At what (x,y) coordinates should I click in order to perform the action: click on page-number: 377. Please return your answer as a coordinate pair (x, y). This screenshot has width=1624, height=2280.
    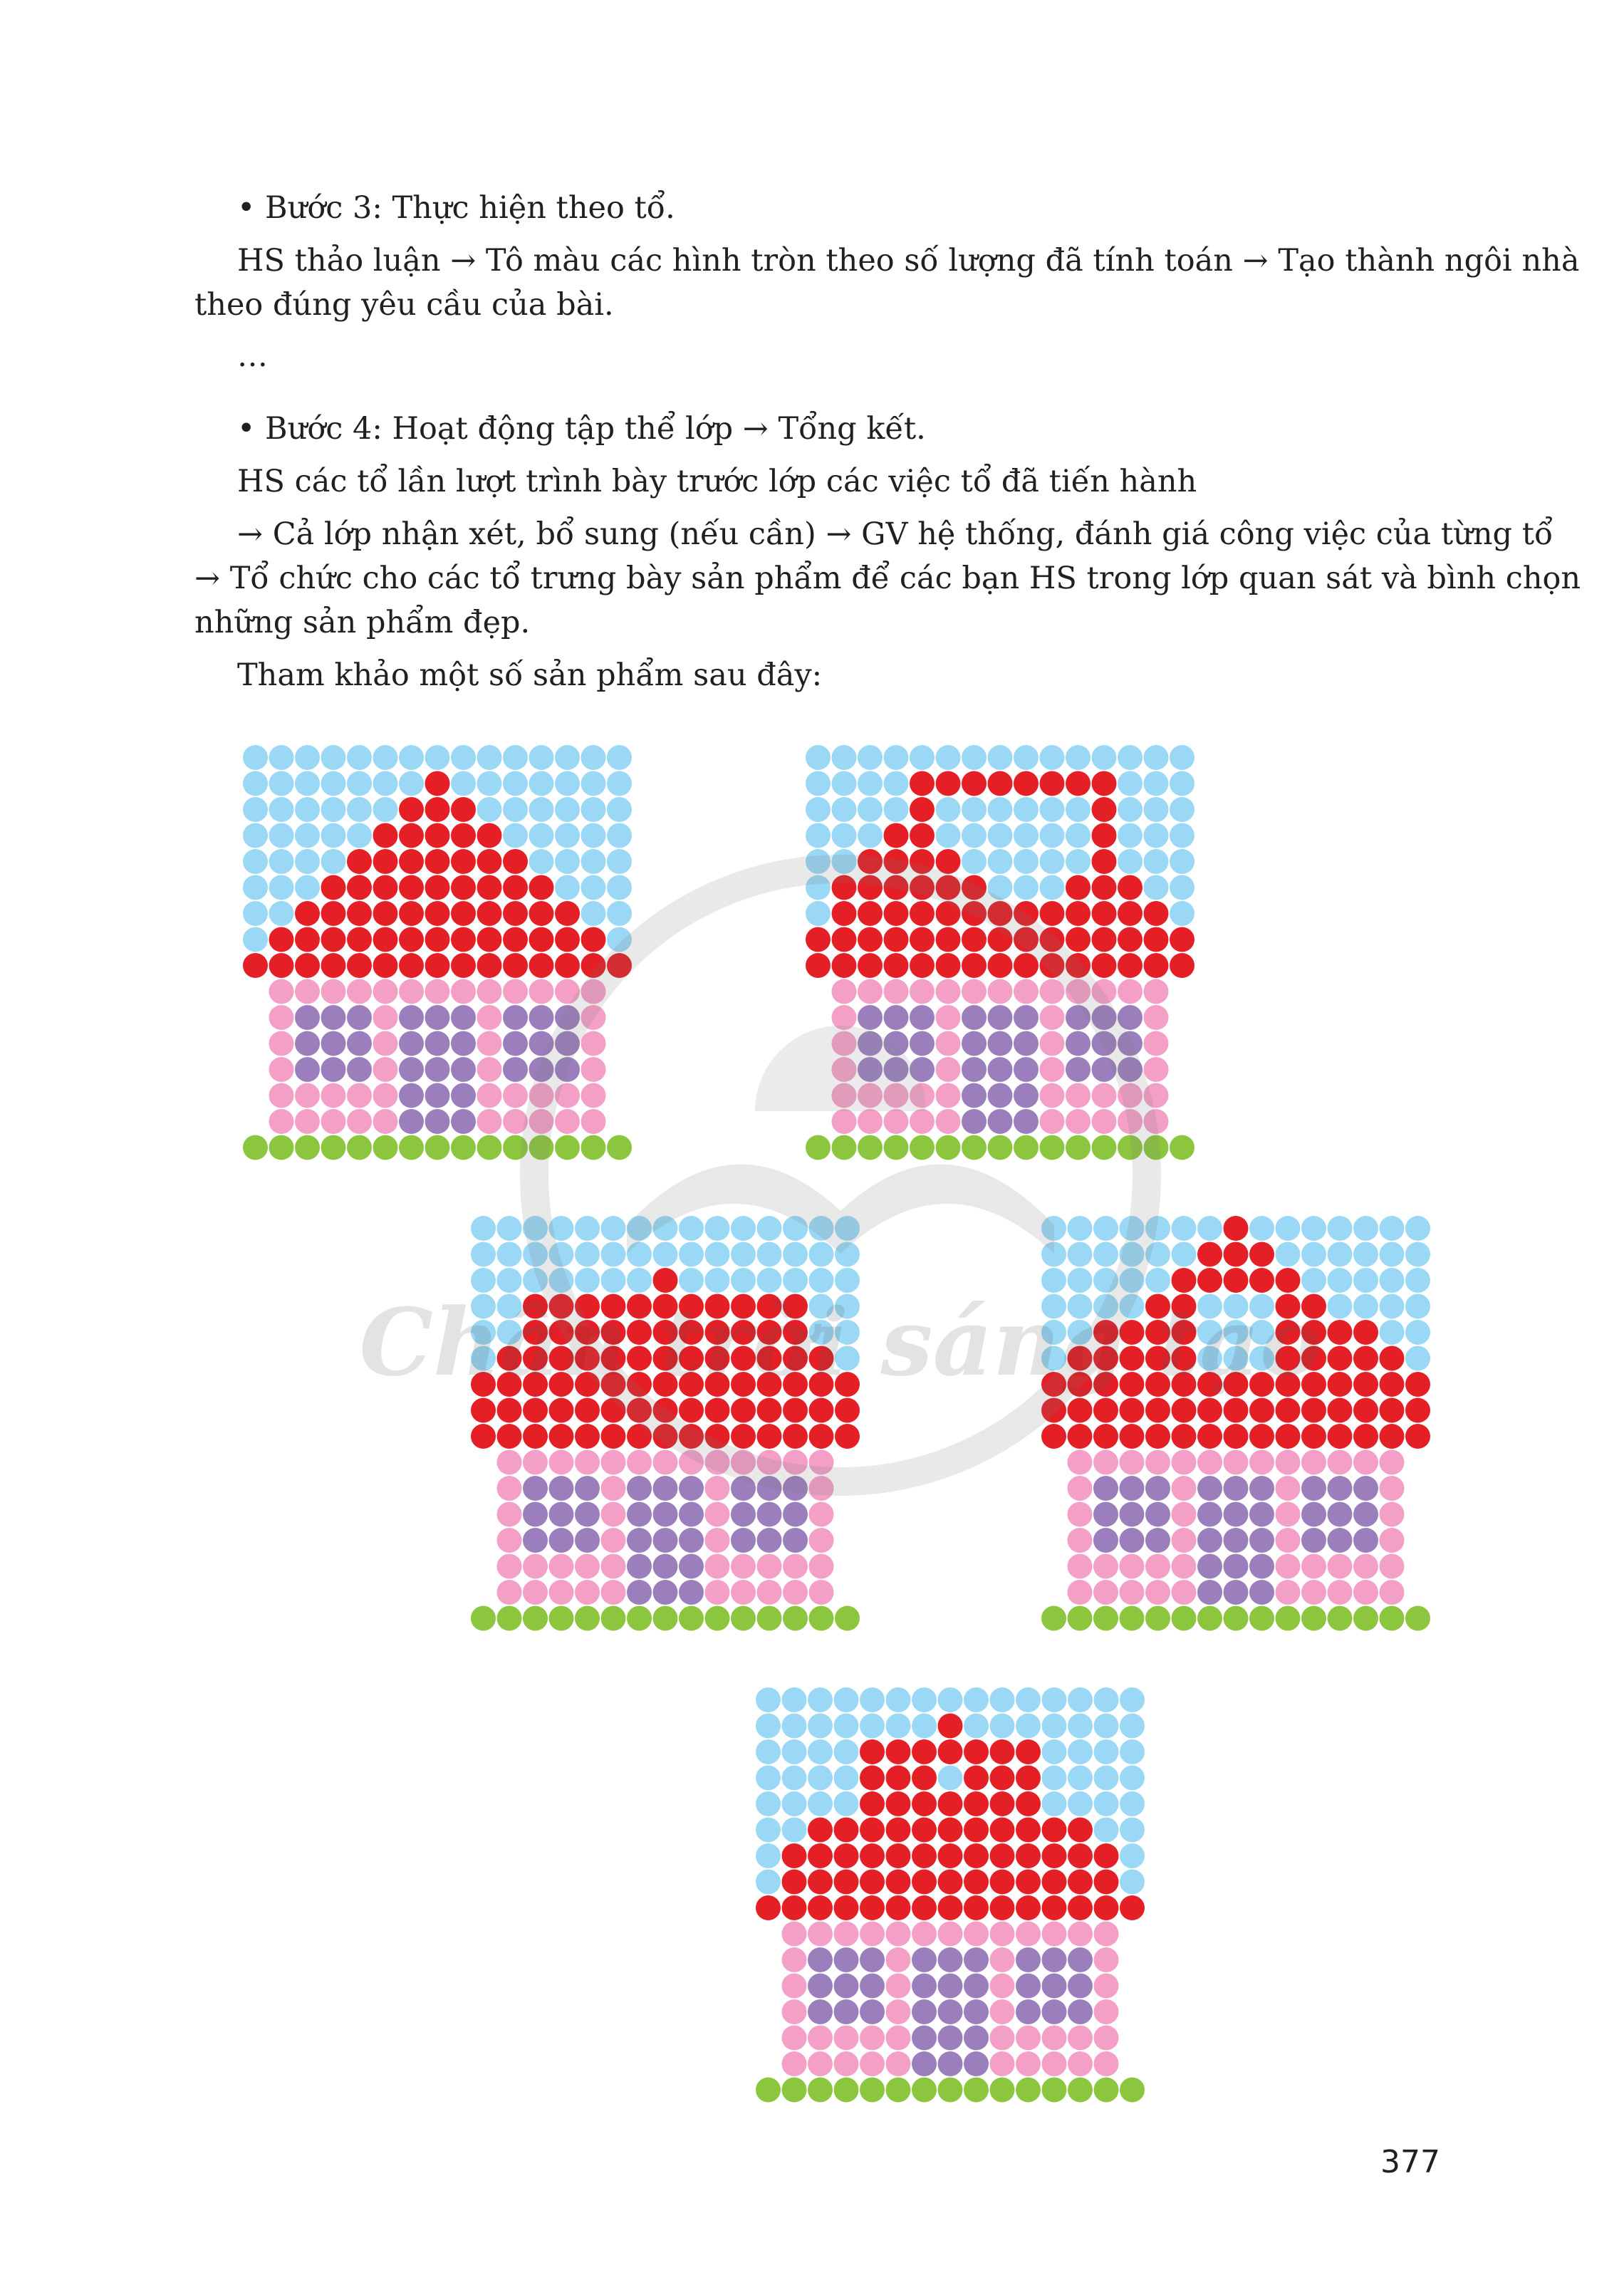
    Looking at the image, I should click on (1410, 2162).